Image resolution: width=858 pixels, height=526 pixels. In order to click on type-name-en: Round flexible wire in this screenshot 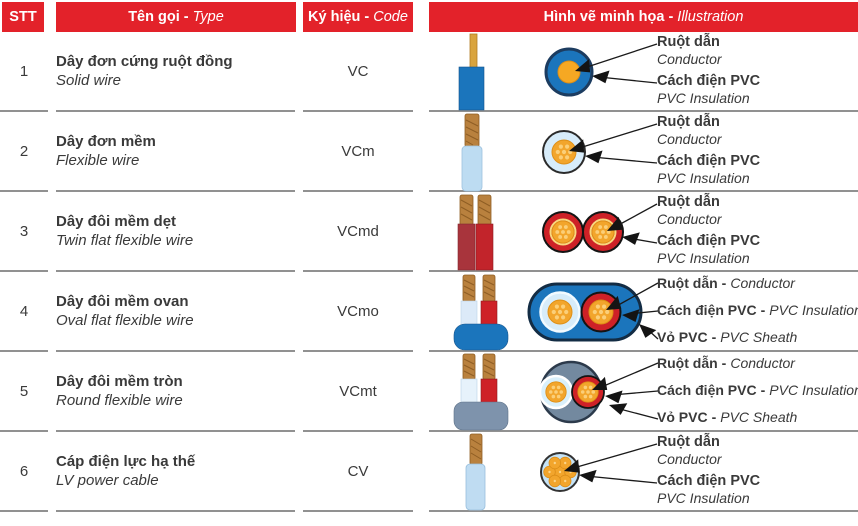, I will do `click(119, 400)`.